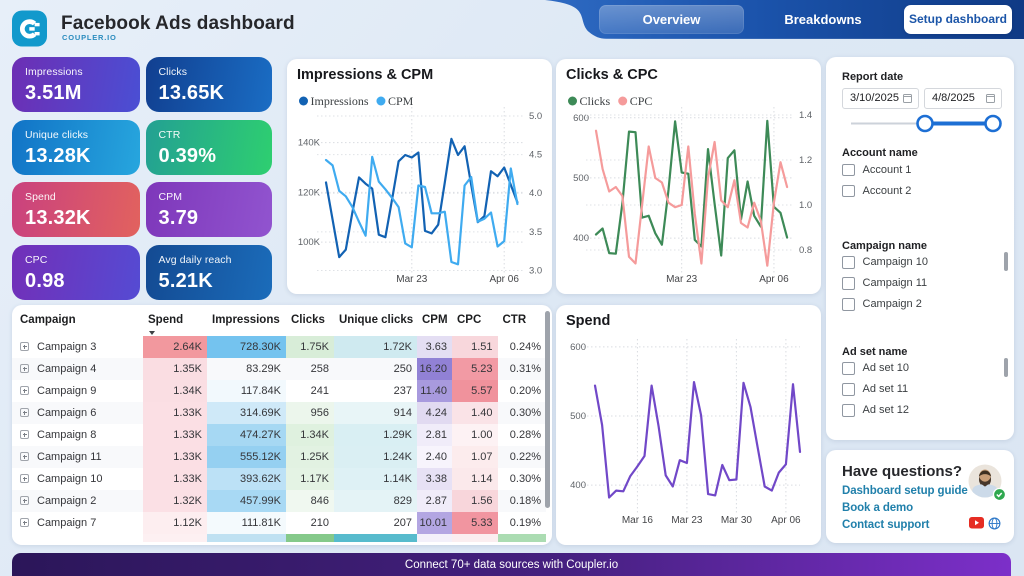 The height and width of the screenshot is (576, 1024). What do you see at coordinates (958, 19) in the screenshot?
I see `setup-dashboard-button: Setup dashboard` at bounding box center [958, 19].